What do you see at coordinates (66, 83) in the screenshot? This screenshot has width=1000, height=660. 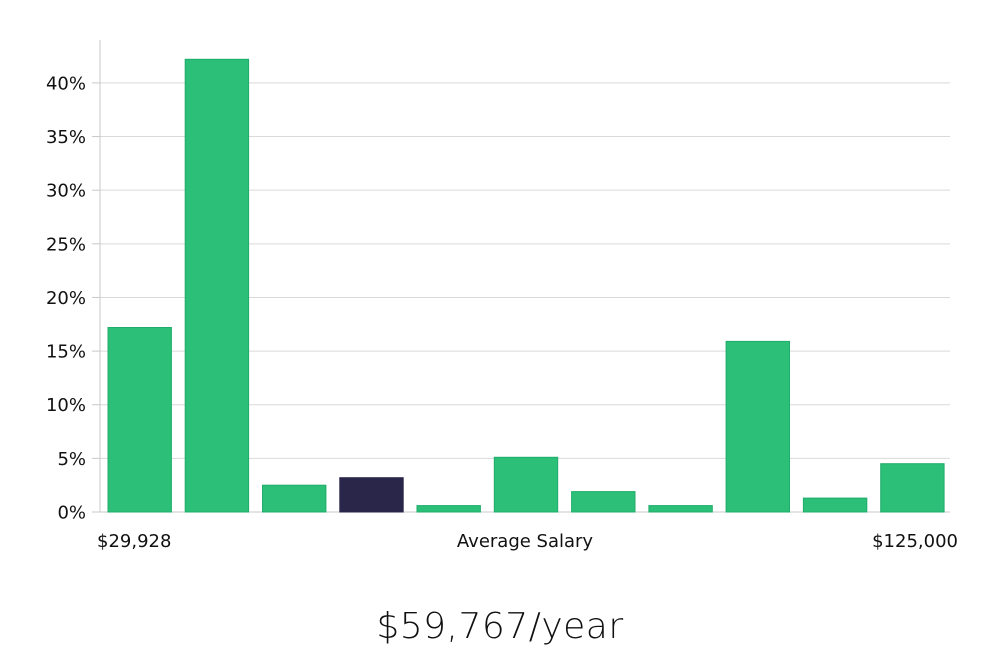 I see `y-tick-label: 40%` at bounding box center [66, 83].